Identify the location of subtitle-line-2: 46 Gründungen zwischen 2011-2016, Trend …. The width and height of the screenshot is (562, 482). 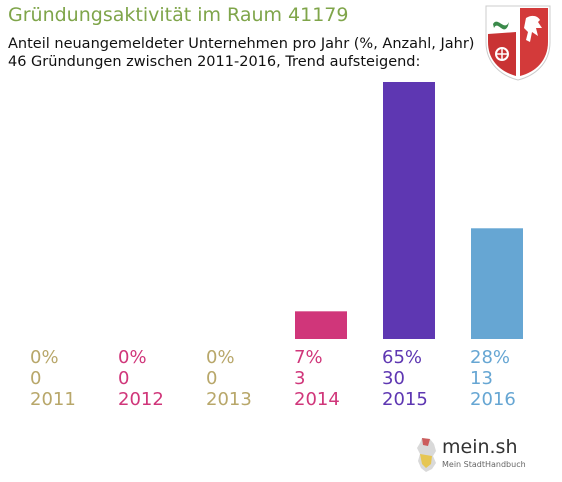
(214, 62).